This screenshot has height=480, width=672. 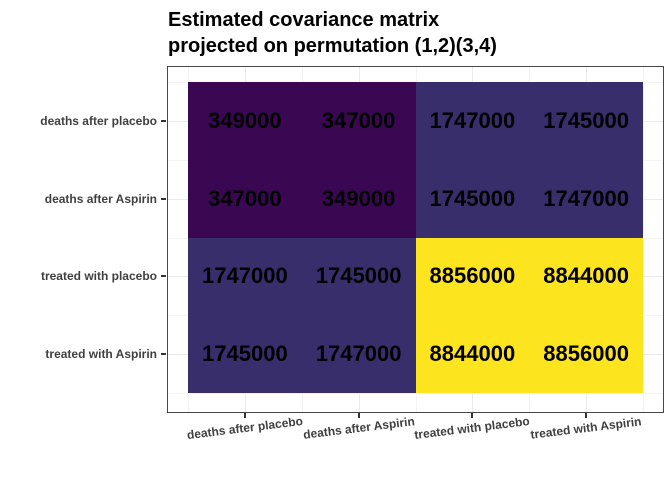 What do you see at coordinates (101, 354) in the screenshot?
I see `y-axis-label: treated with Aspirin` at bounding box center [101, 354].